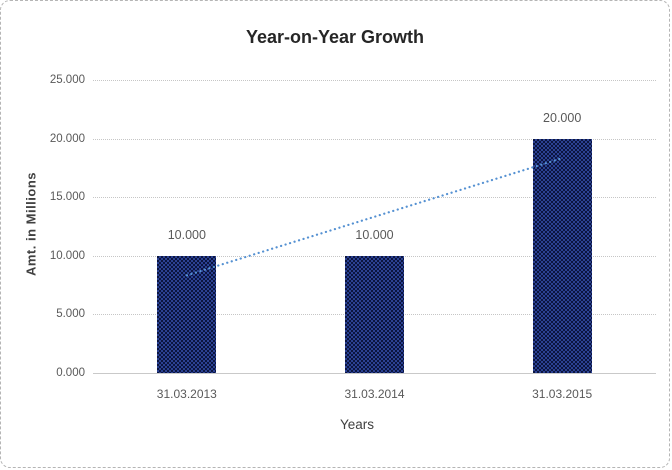 The height and width of the screenshot is (470, 672). What do you see at coordinates (374, 314) in the screenshot?
I see `bar-31.03.2014` at bounding box center [374, 314].